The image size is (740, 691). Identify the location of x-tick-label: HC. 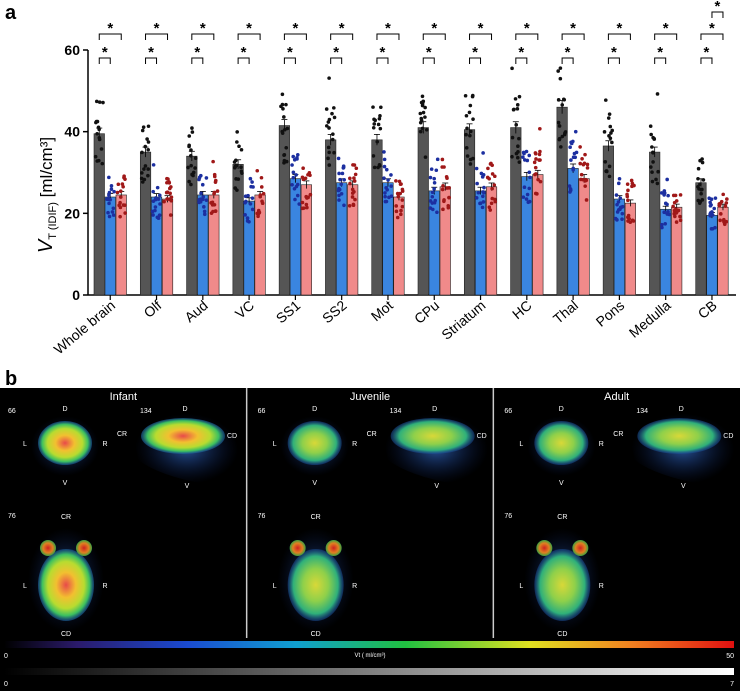
(522, 309).